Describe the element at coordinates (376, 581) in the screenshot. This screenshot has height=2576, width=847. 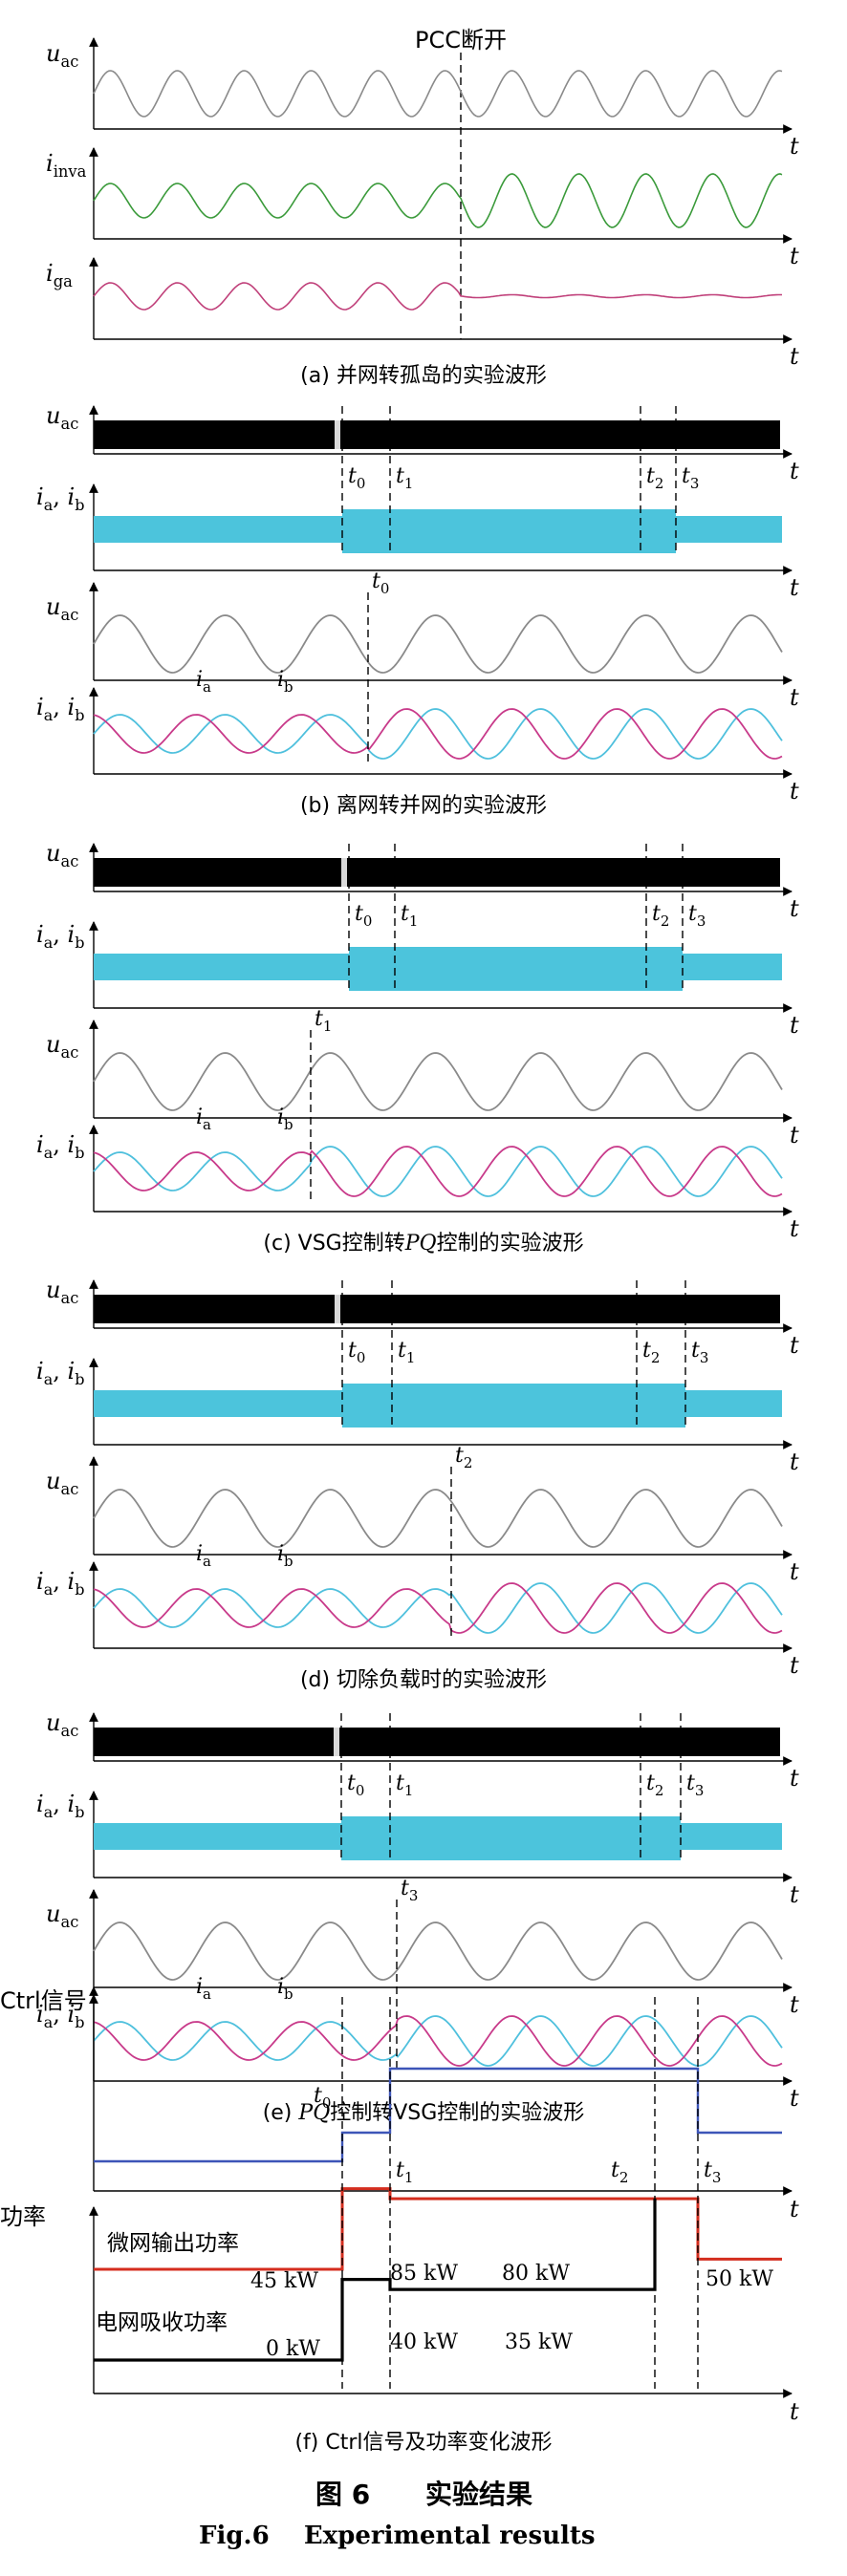
I see `zoom-marker-label-symbol: t` at that location.